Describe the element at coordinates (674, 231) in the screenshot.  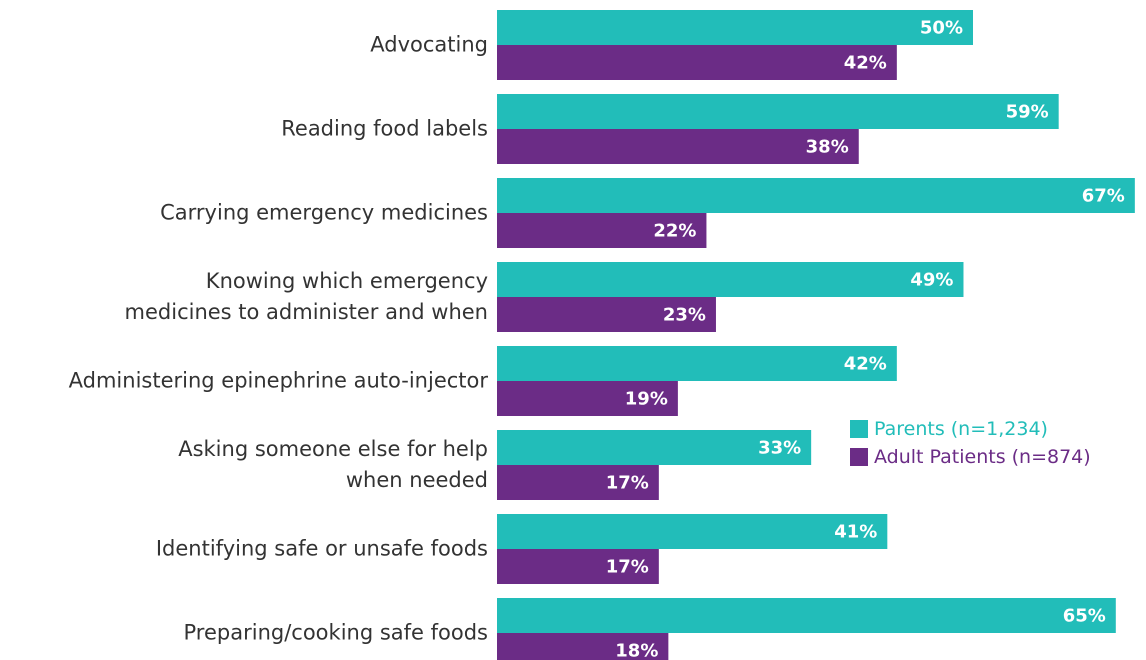
I see `value-label: 22%` at that location.